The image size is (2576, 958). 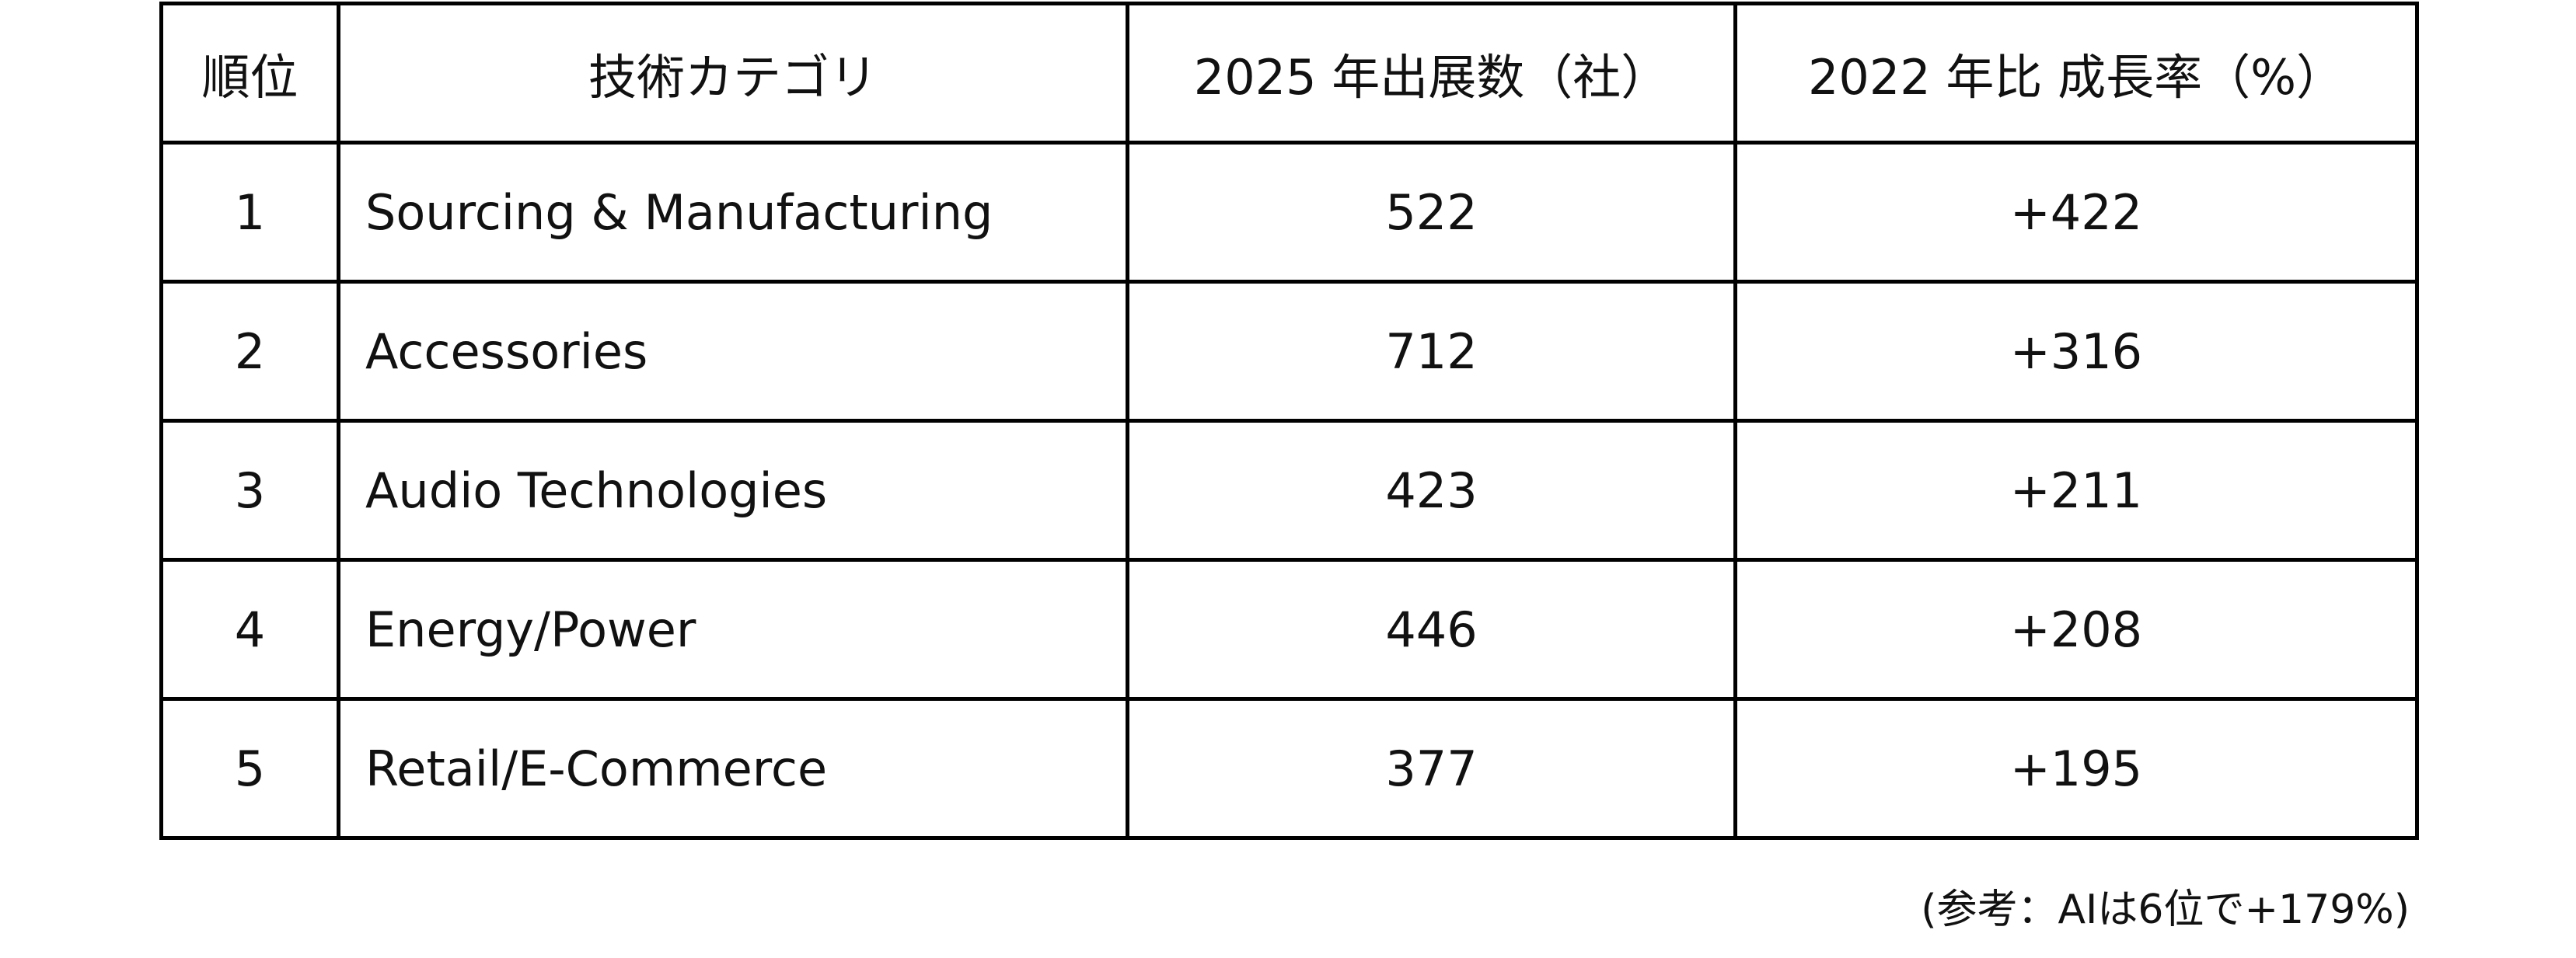 I want to click on table-row: 5 Retail/E-Commerce 377 +195, so click(x=1289, y=768).